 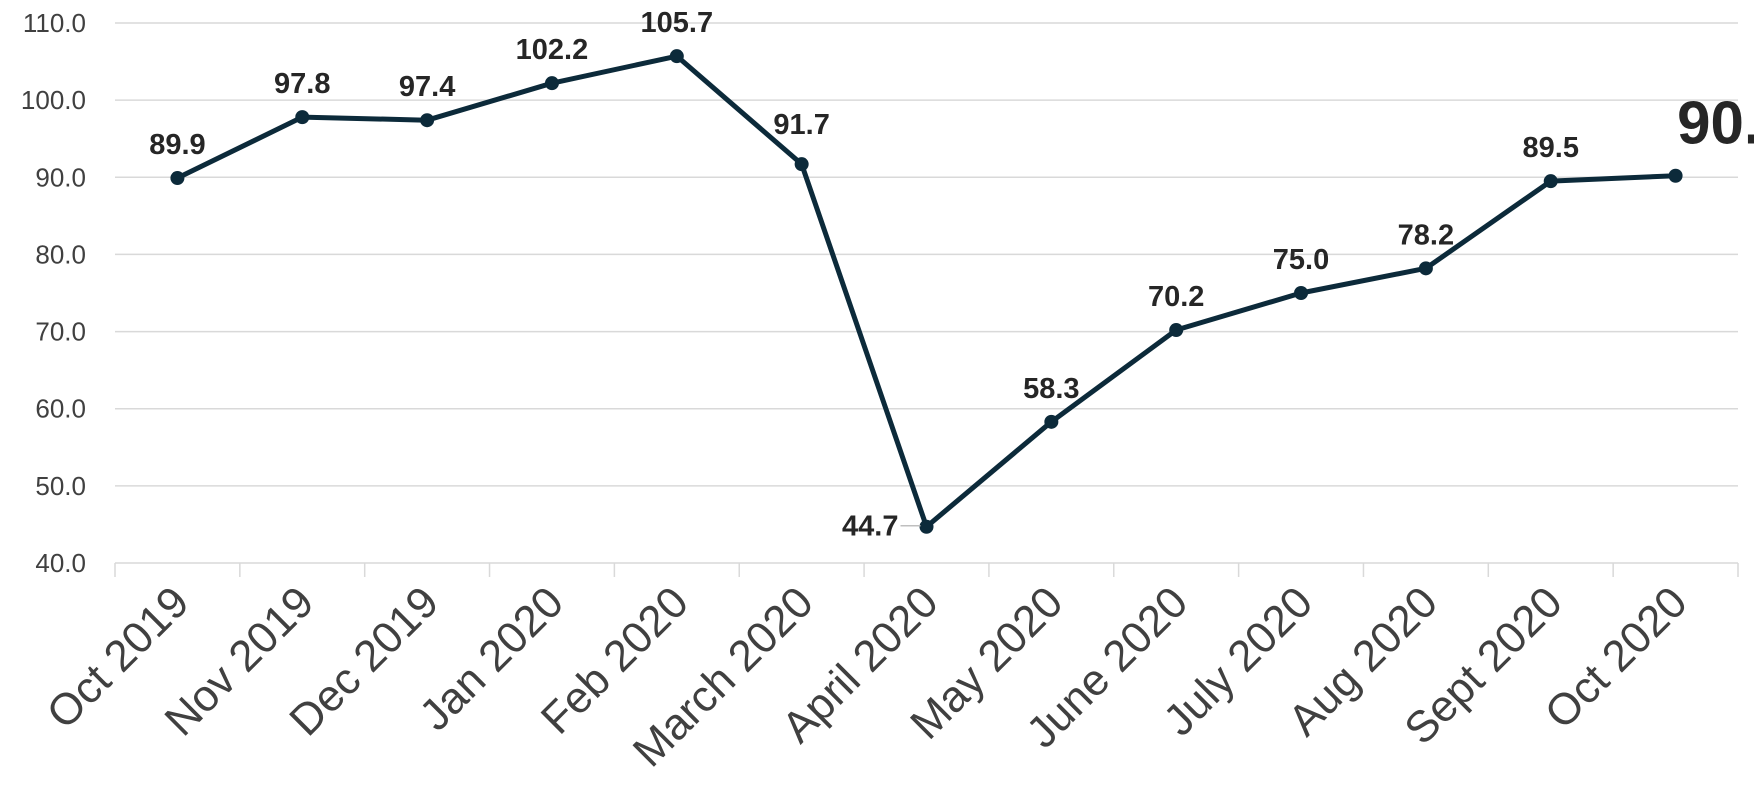 I want to click on y-tick-label: 50.0, so click(x=60, y=486).